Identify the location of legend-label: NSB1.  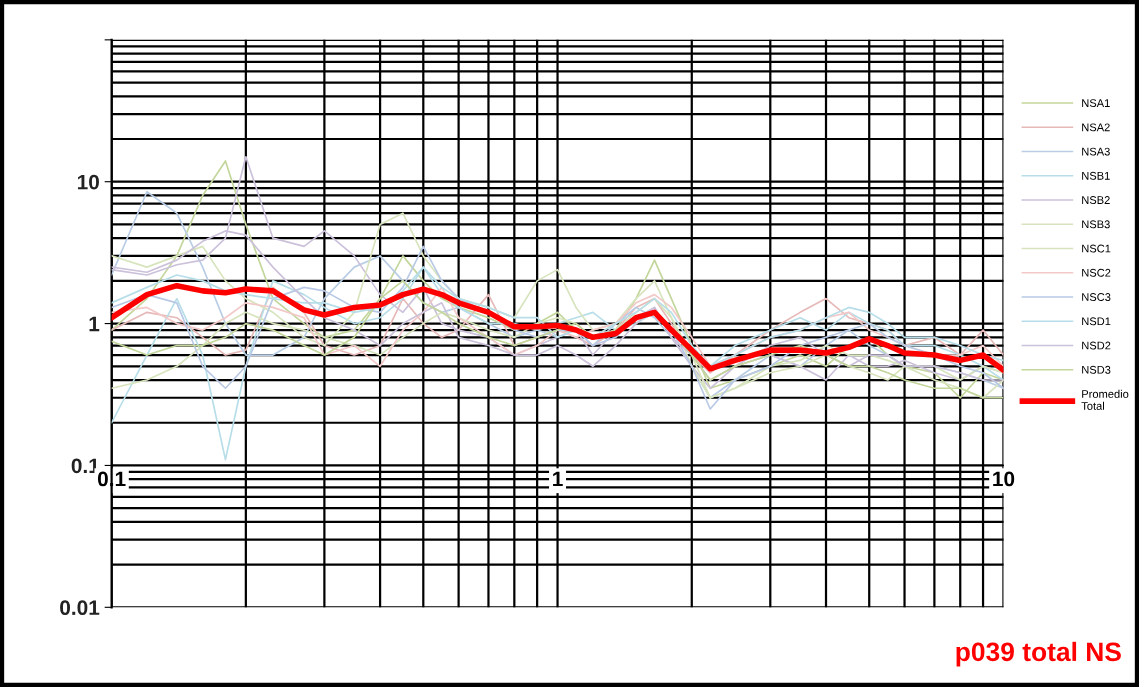
(1096, 175).